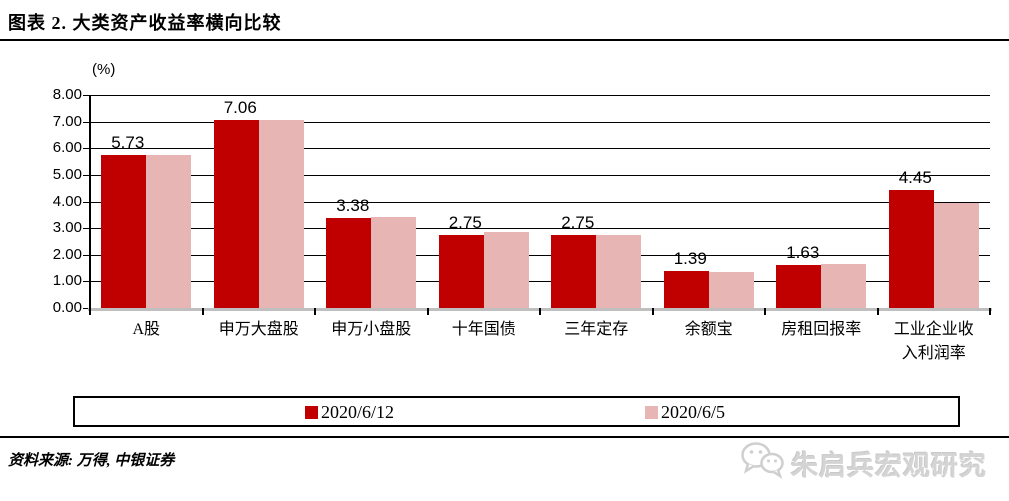  I want to click on x-axis-category-text: 余额宝, so click(708, 329).